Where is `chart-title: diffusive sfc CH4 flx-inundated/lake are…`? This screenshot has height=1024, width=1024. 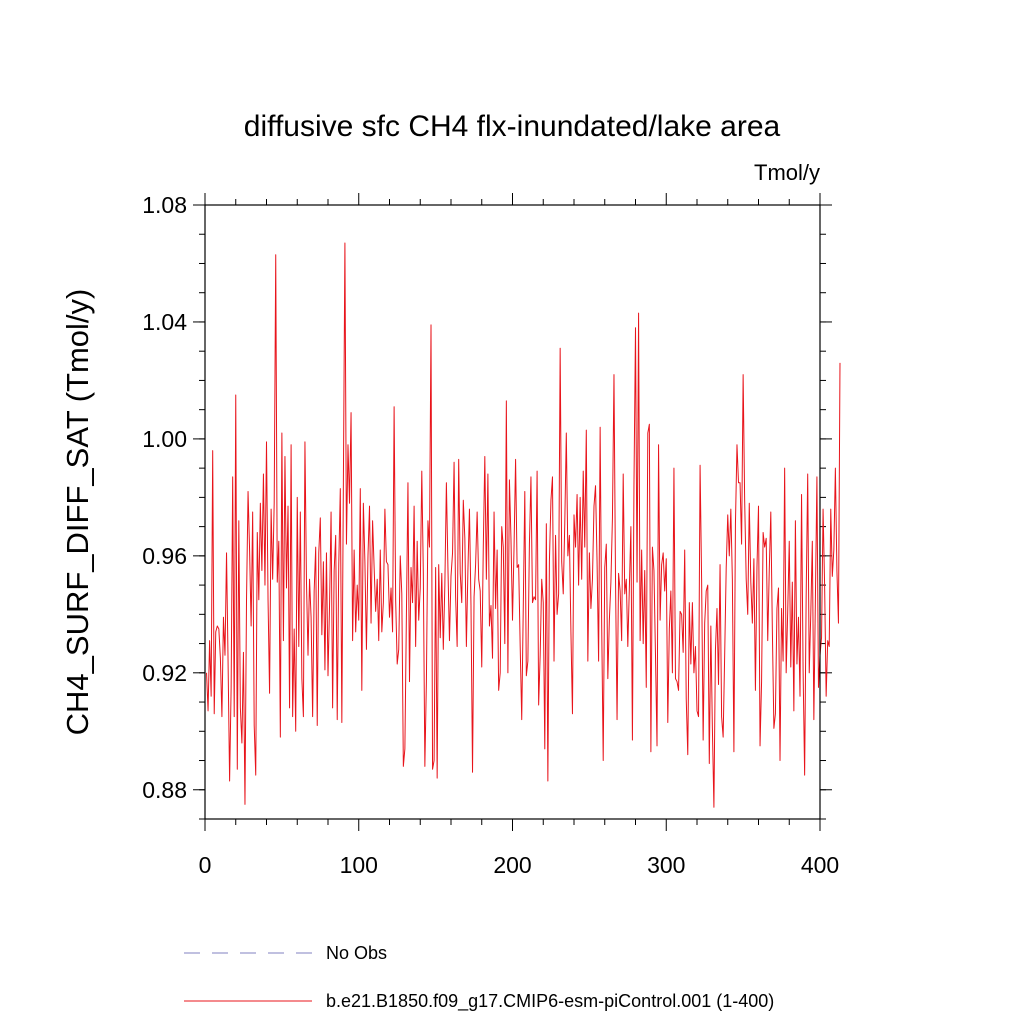 chart-title: diffusive sfc CH4 flx-inundated/lake are… is located at coordinates (512, 126).